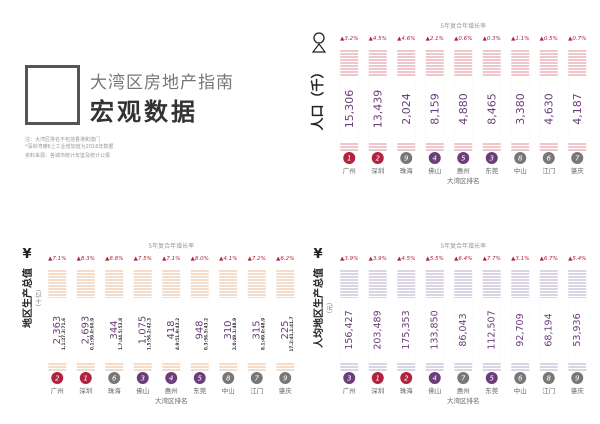  Describe the element at coordinates (492, 259) in the screenshot. I see `growth-rate-label: ▲7.7%` at that location.